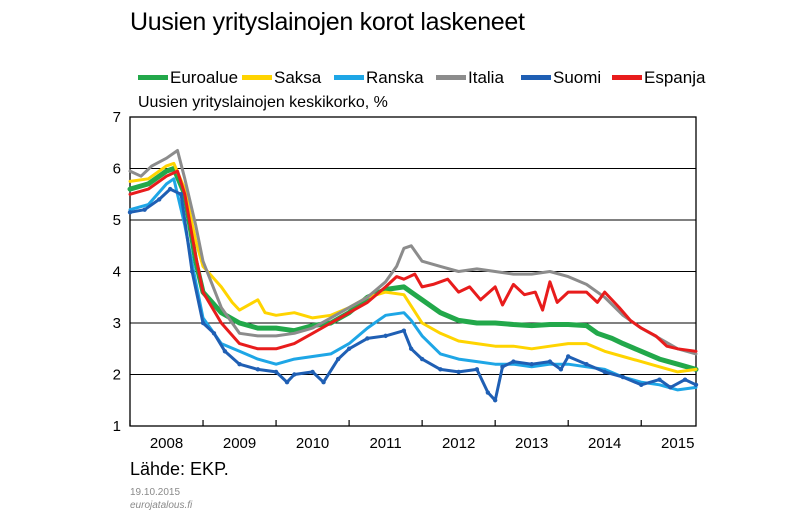 This screenshot has width=800, height=523. Describe the element at coordinates (604, 443) in the screenshot. I see `x-tick-label-2014: 2014` at that location.